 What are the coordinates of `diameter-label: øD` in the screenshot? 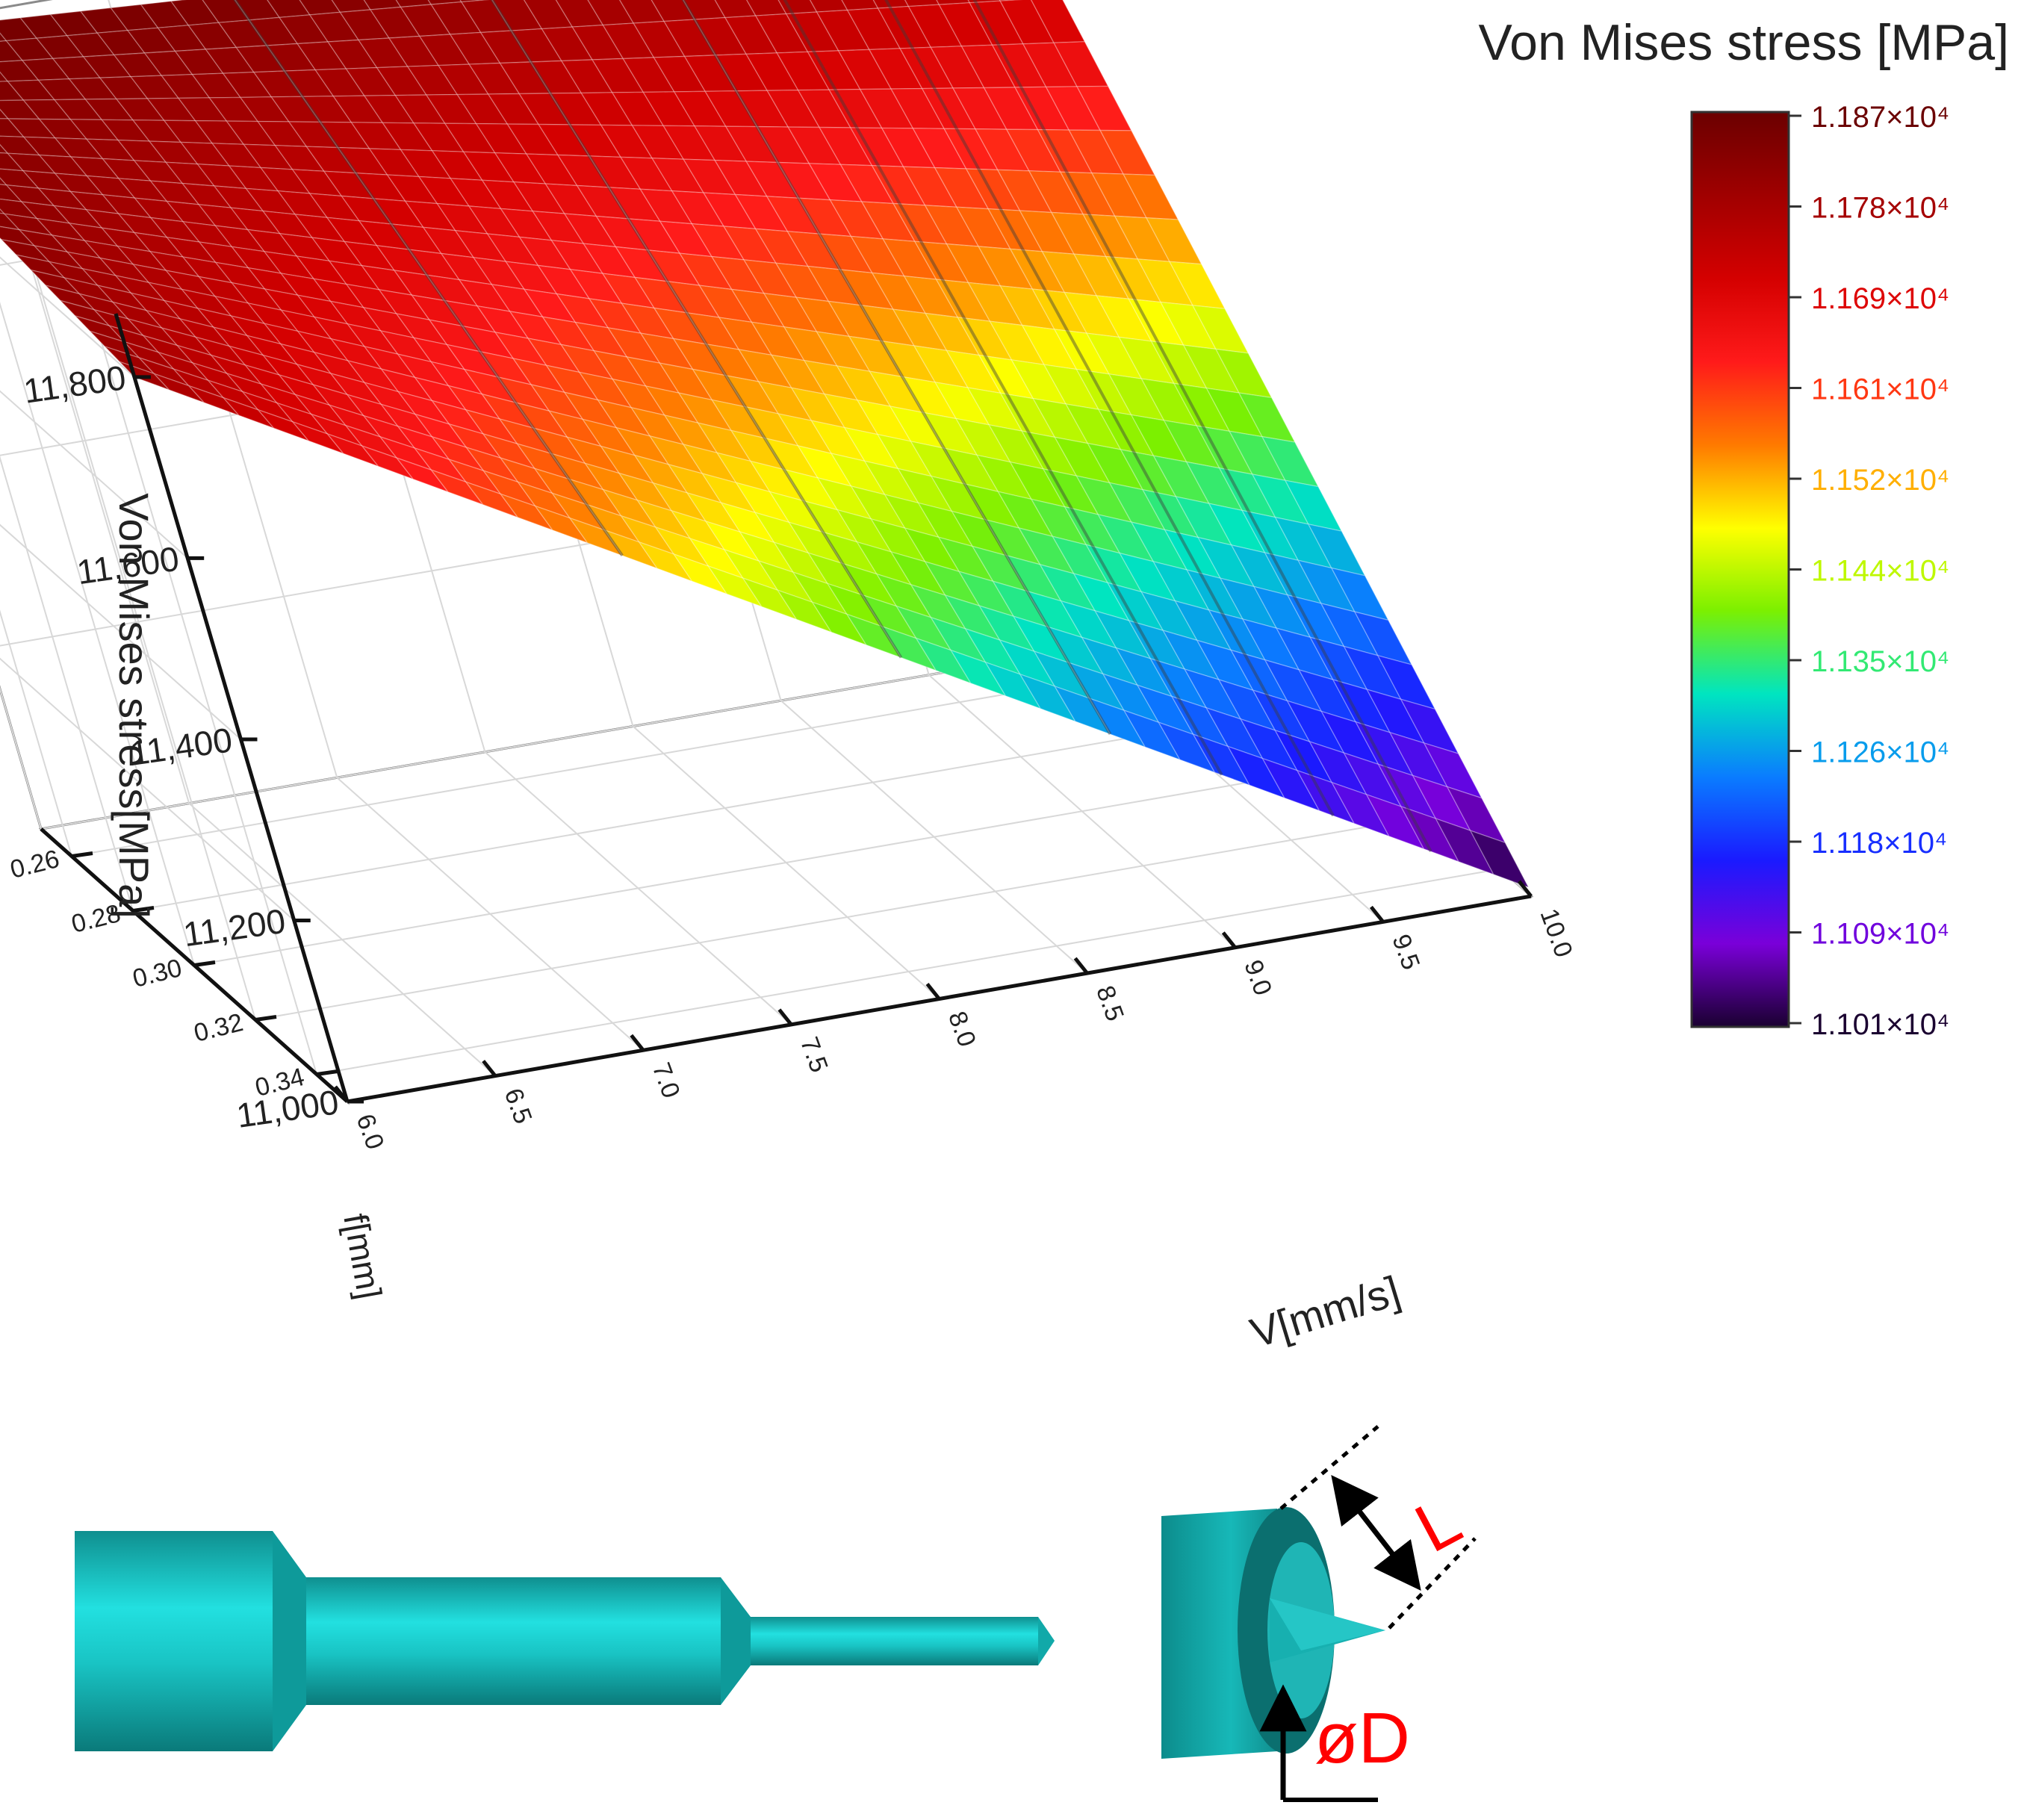 It's located at (1362, 1738).